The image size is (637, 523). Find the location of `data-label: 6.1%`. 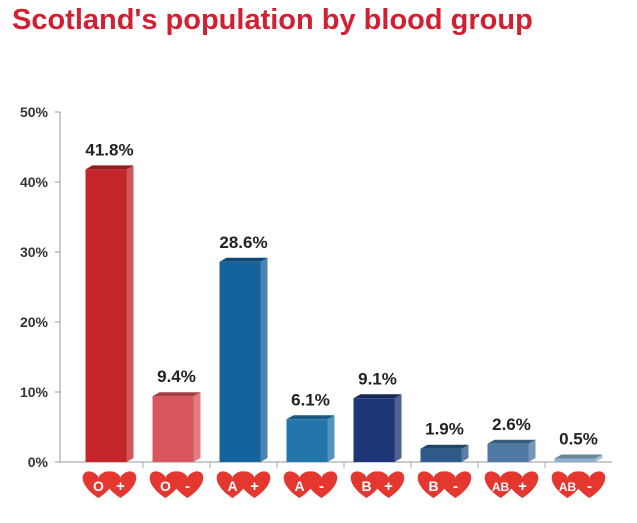

data-label: 6.1% is located at coordinates (310, 399).